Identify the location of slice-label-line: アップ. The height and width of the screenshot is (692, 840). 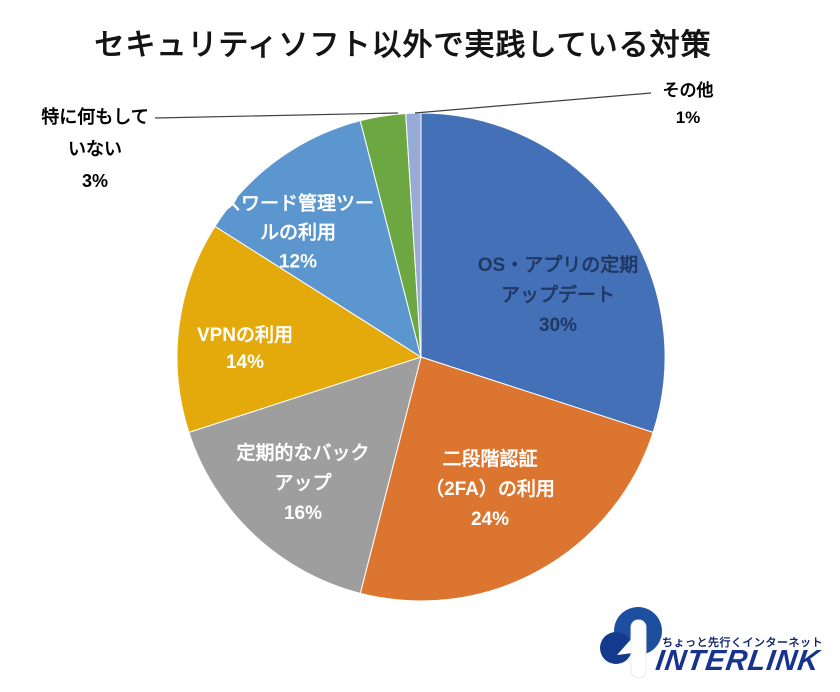
(303, 483).